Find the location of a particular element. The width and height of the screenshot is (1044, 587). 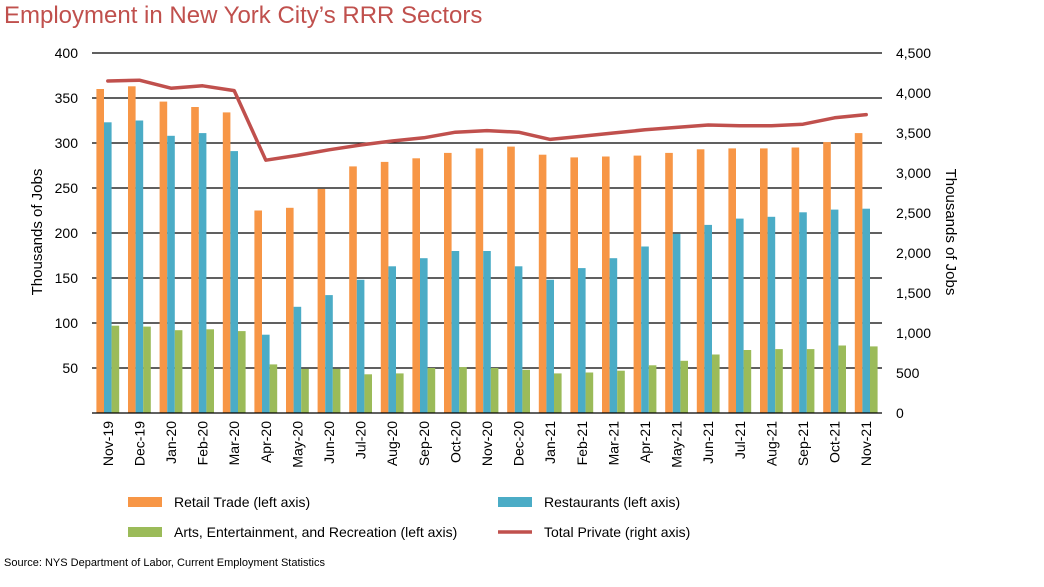

x-tick-label: May-21 is located at coordinates (677, 444).